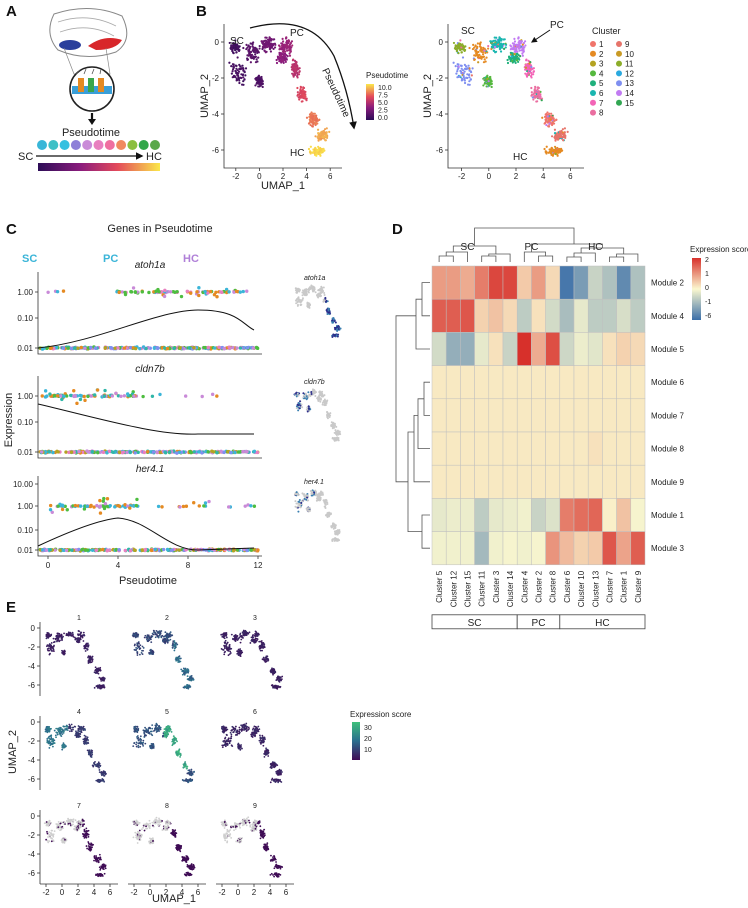  What do you see at coordinates (9, 420) in the screenshot?
I see `panel-c-ylabel: Expression` at bounding box center [9, 420].